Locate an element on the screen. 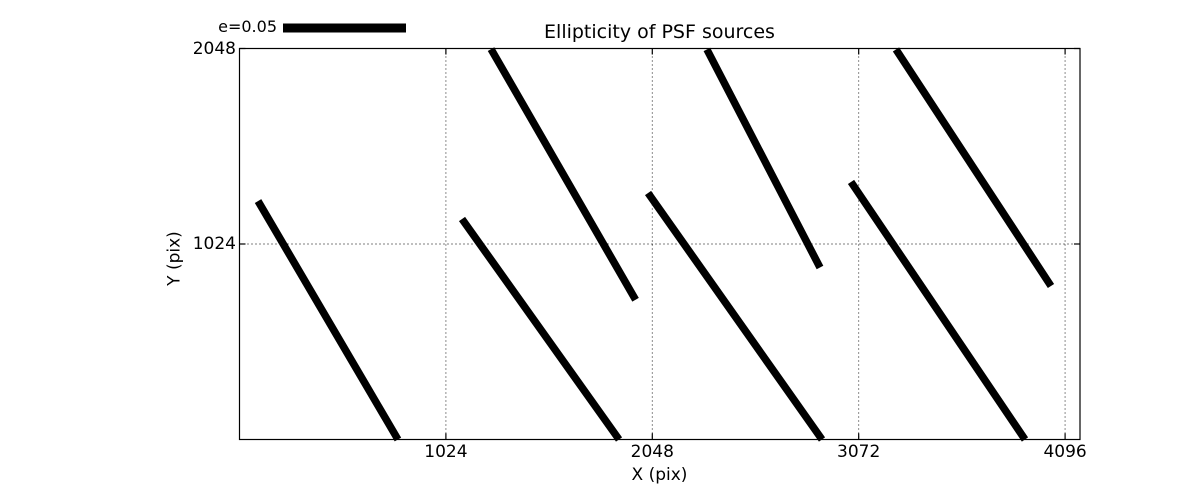 This screenshot has height=490, width=1200. x-tick-label: 2048 is located at coordinates (652, 452).